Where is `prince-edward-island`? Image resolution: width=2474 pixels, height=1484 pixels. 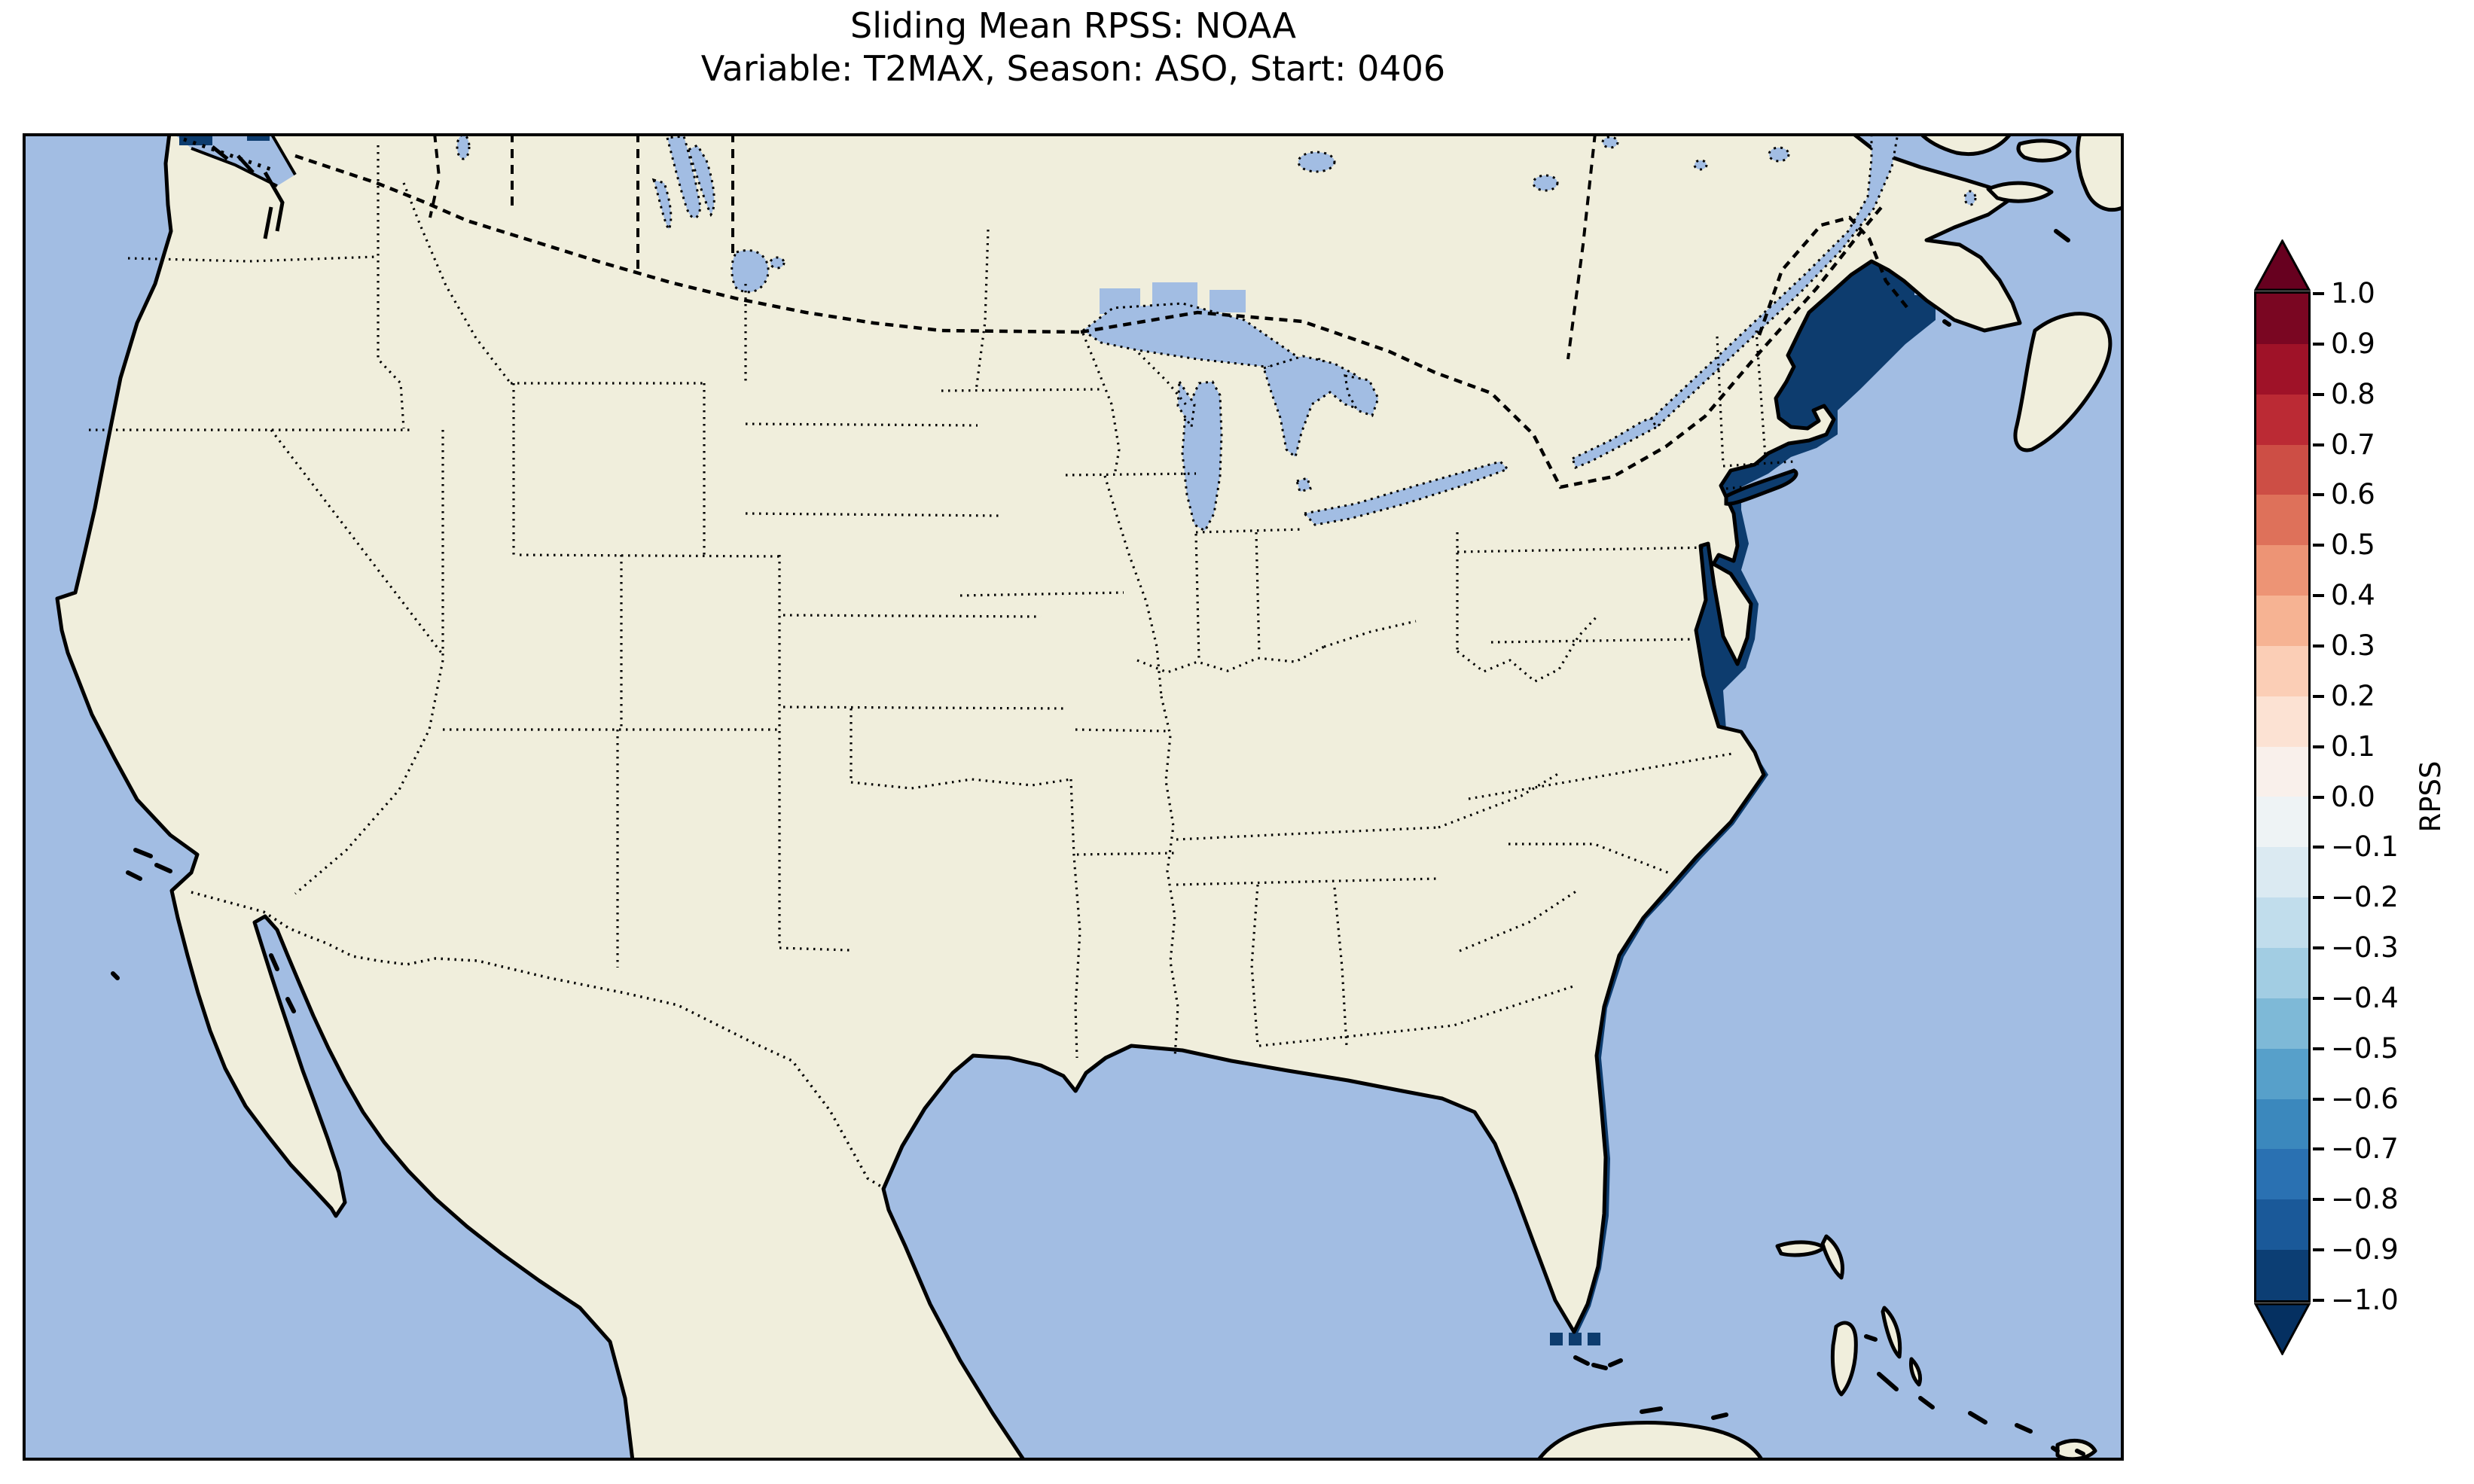
prince-edward-island is located at coordinates (2020, 192).